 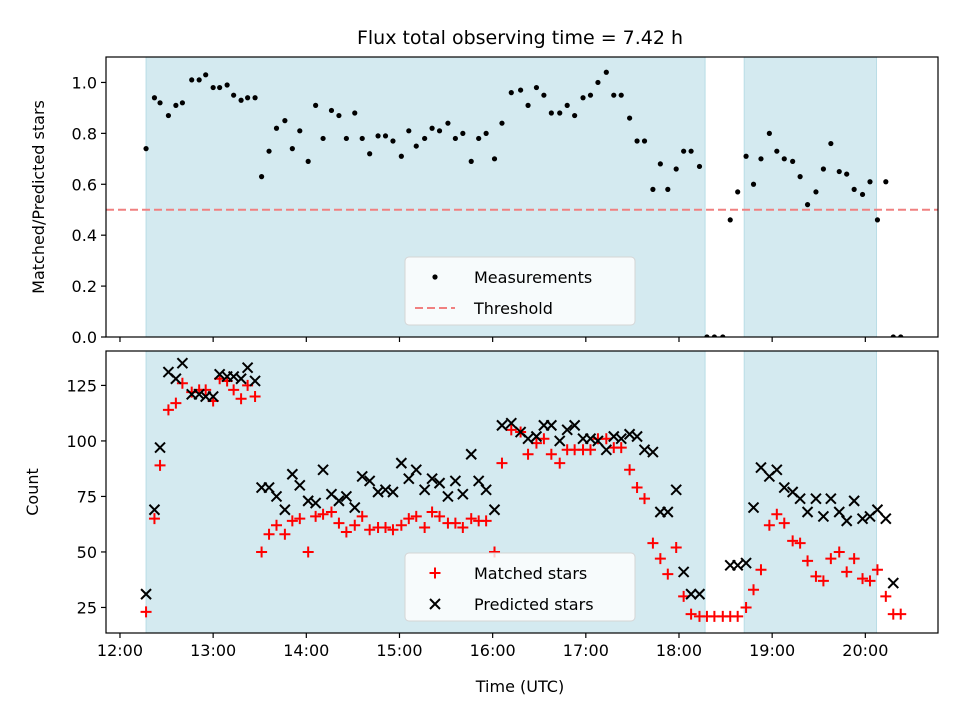 What do you see at coordinates (530, 573) in the screenshot?
I see `legend-label: Matched stars` at bounding box center [530, 573].